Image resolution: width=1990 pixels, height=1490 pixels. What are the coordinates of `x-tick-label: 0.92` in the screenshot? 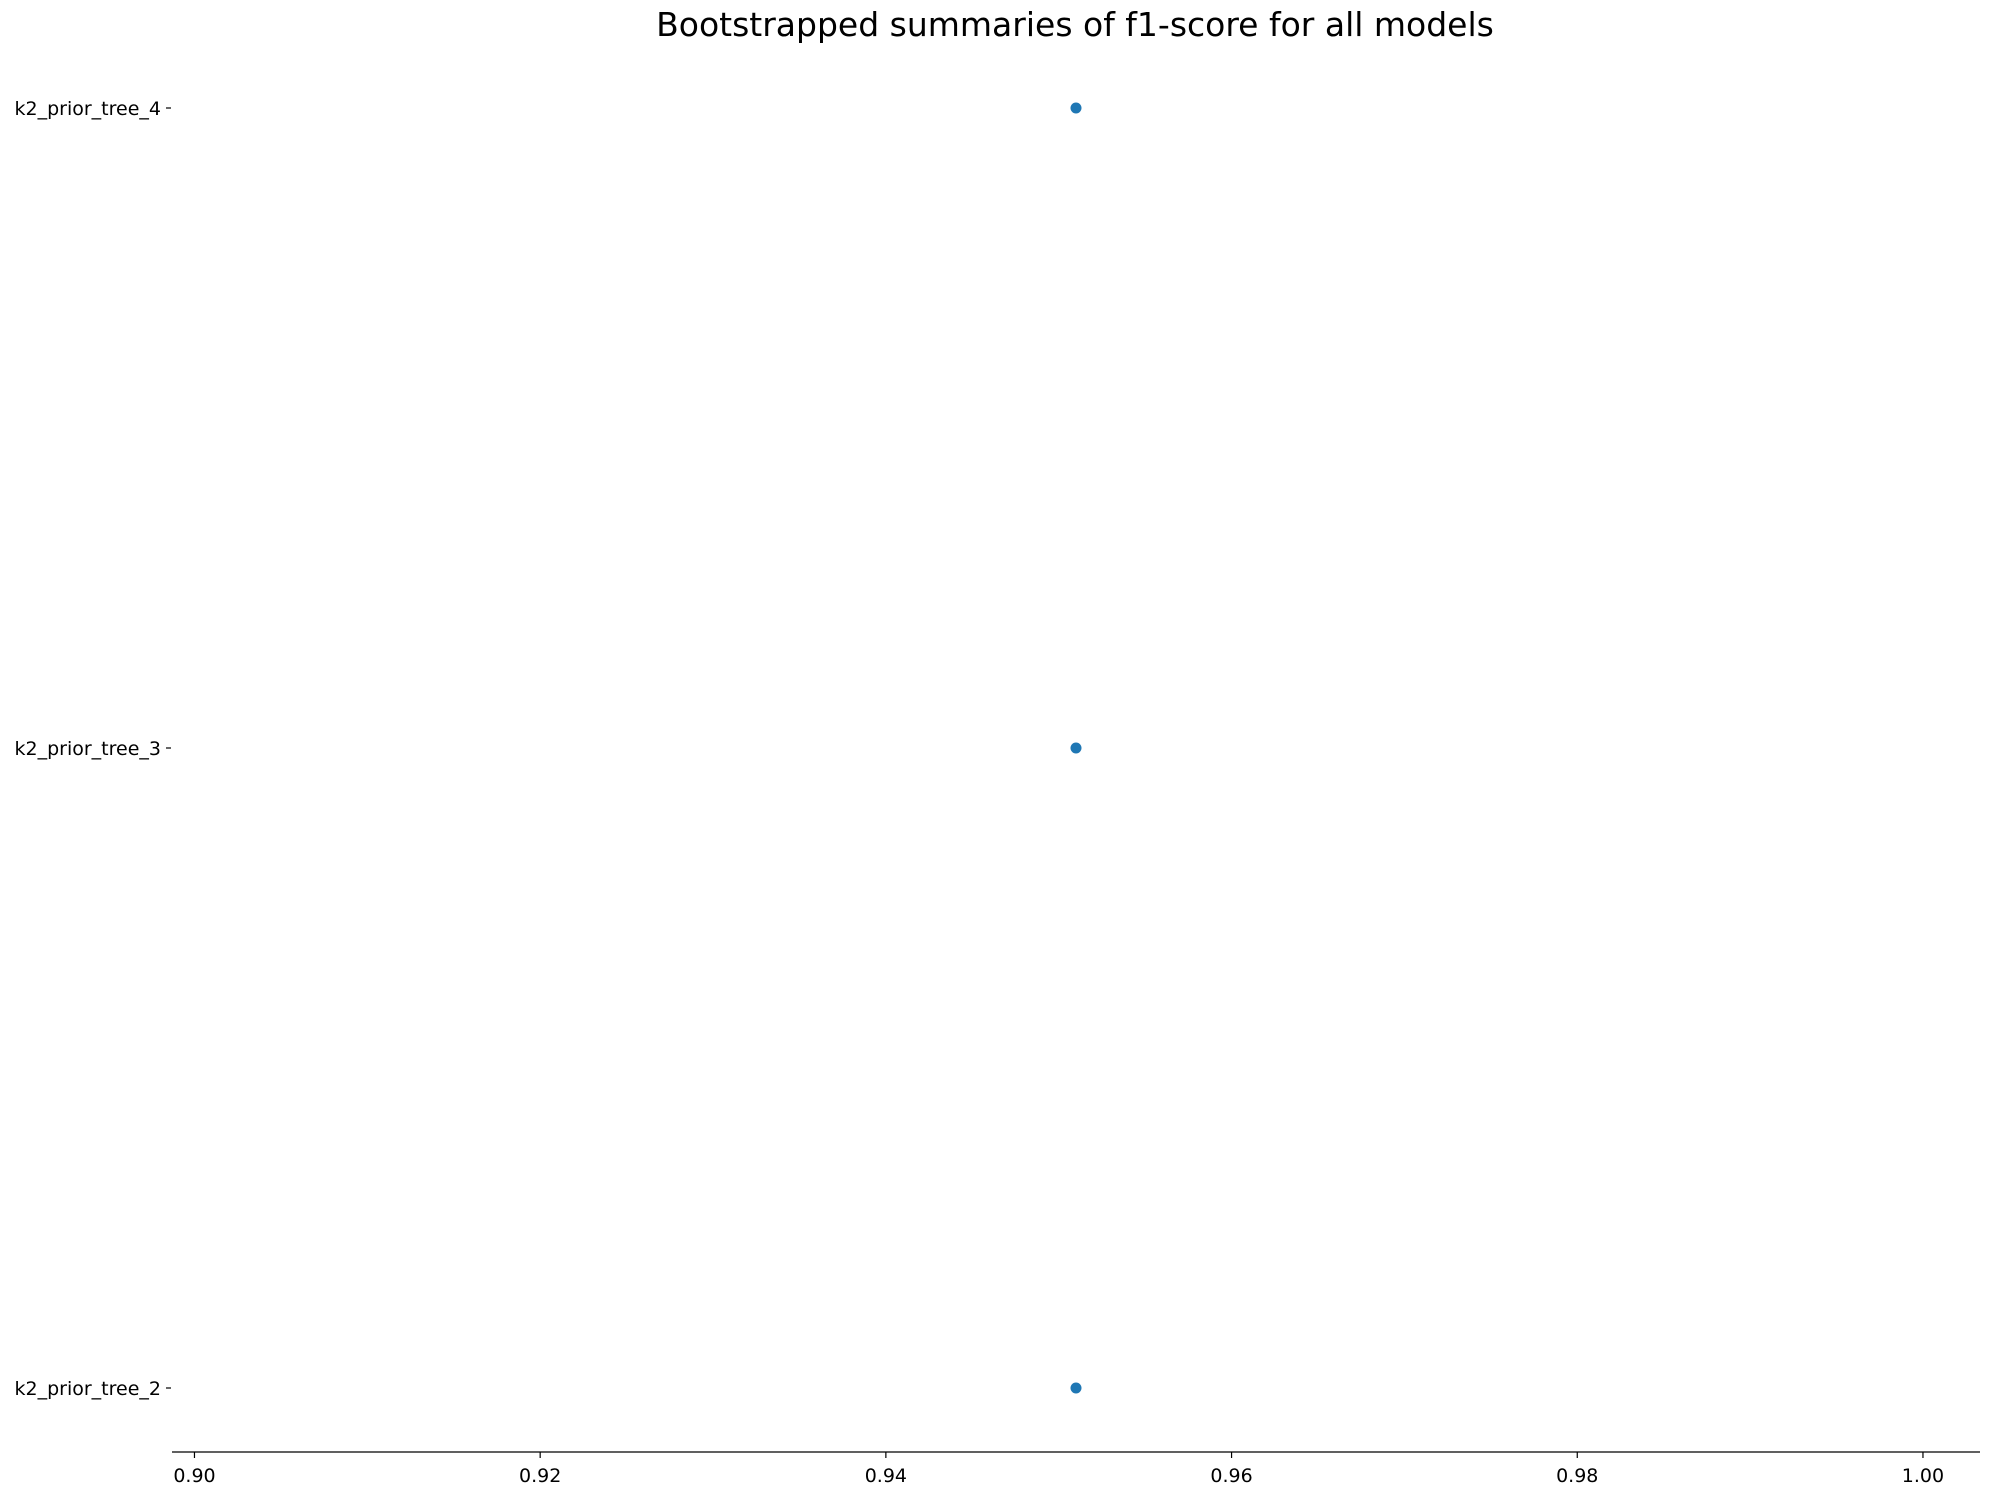 It's located at (540, 1476).